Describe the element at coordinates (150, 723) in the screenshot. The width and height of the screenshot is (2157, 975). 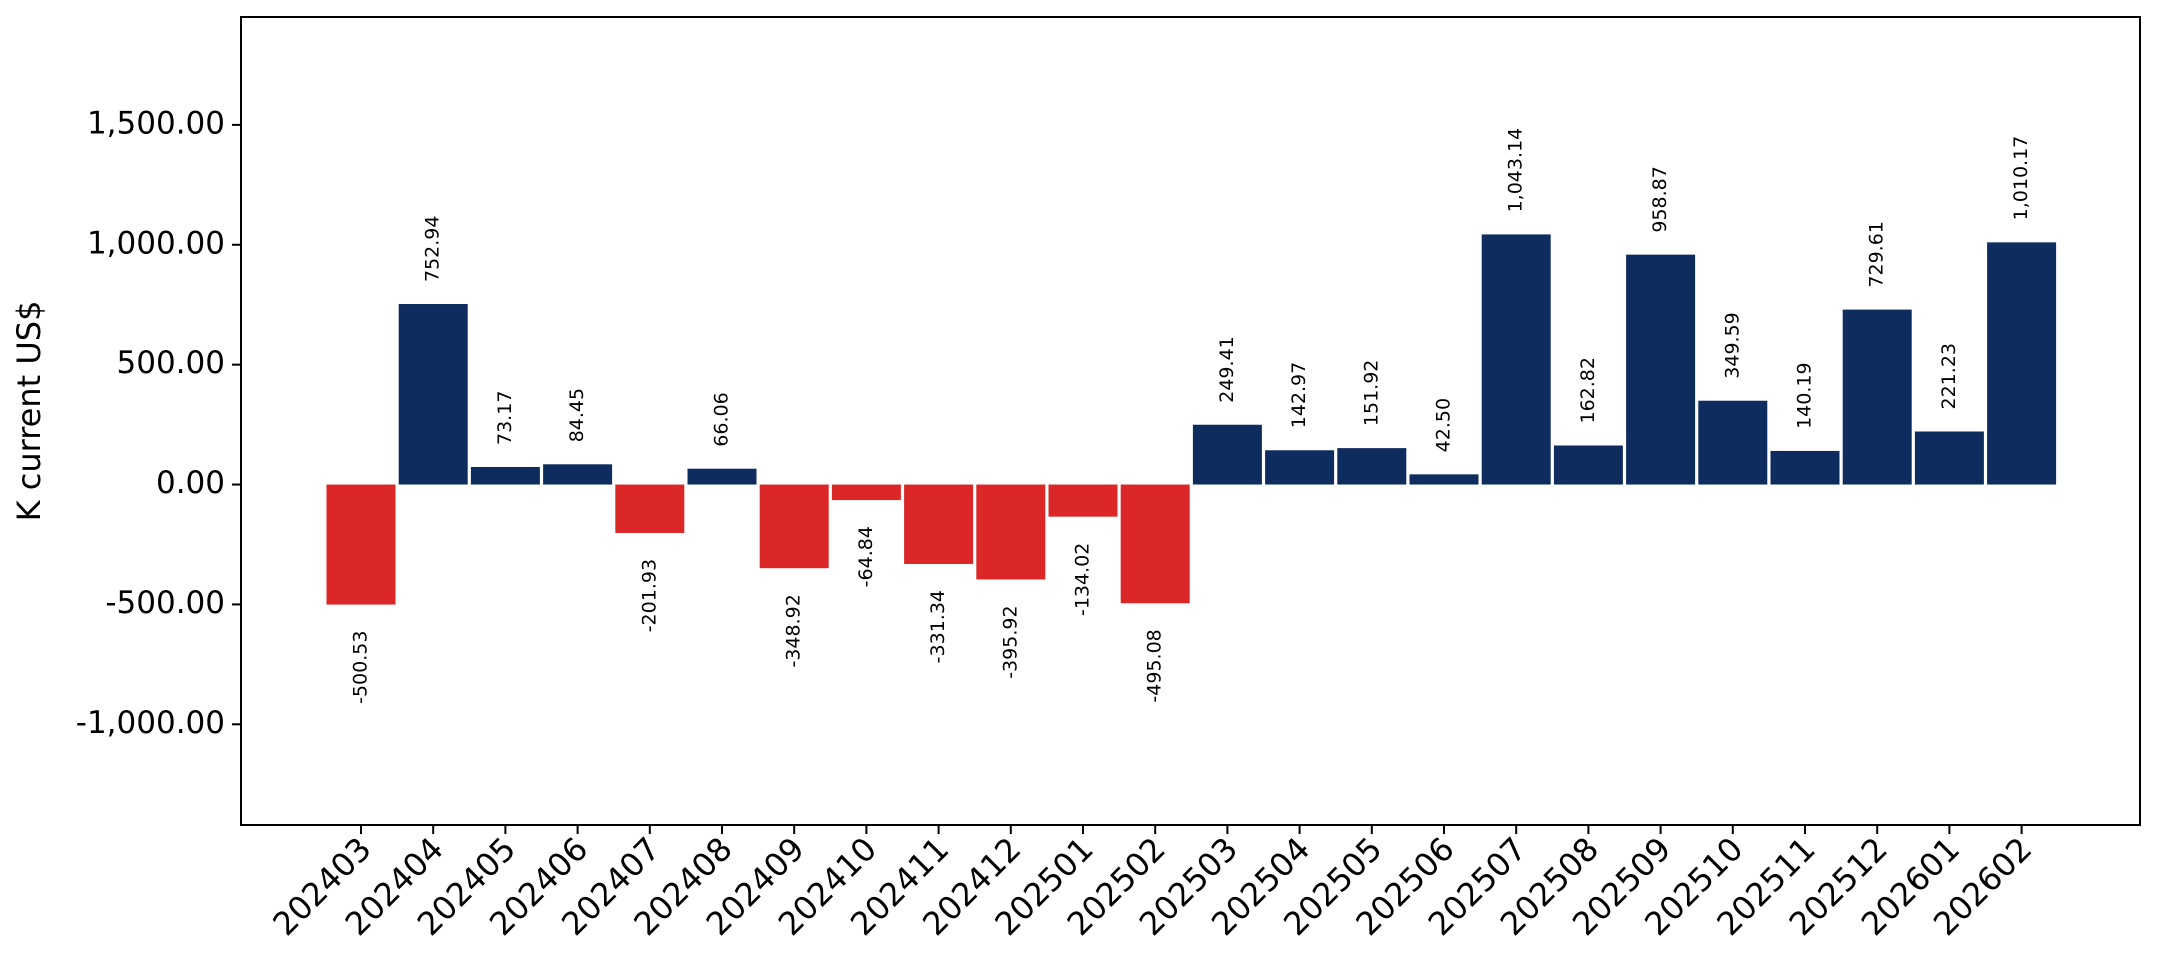
I see `y-tick-label: -1,000.00` at that location.